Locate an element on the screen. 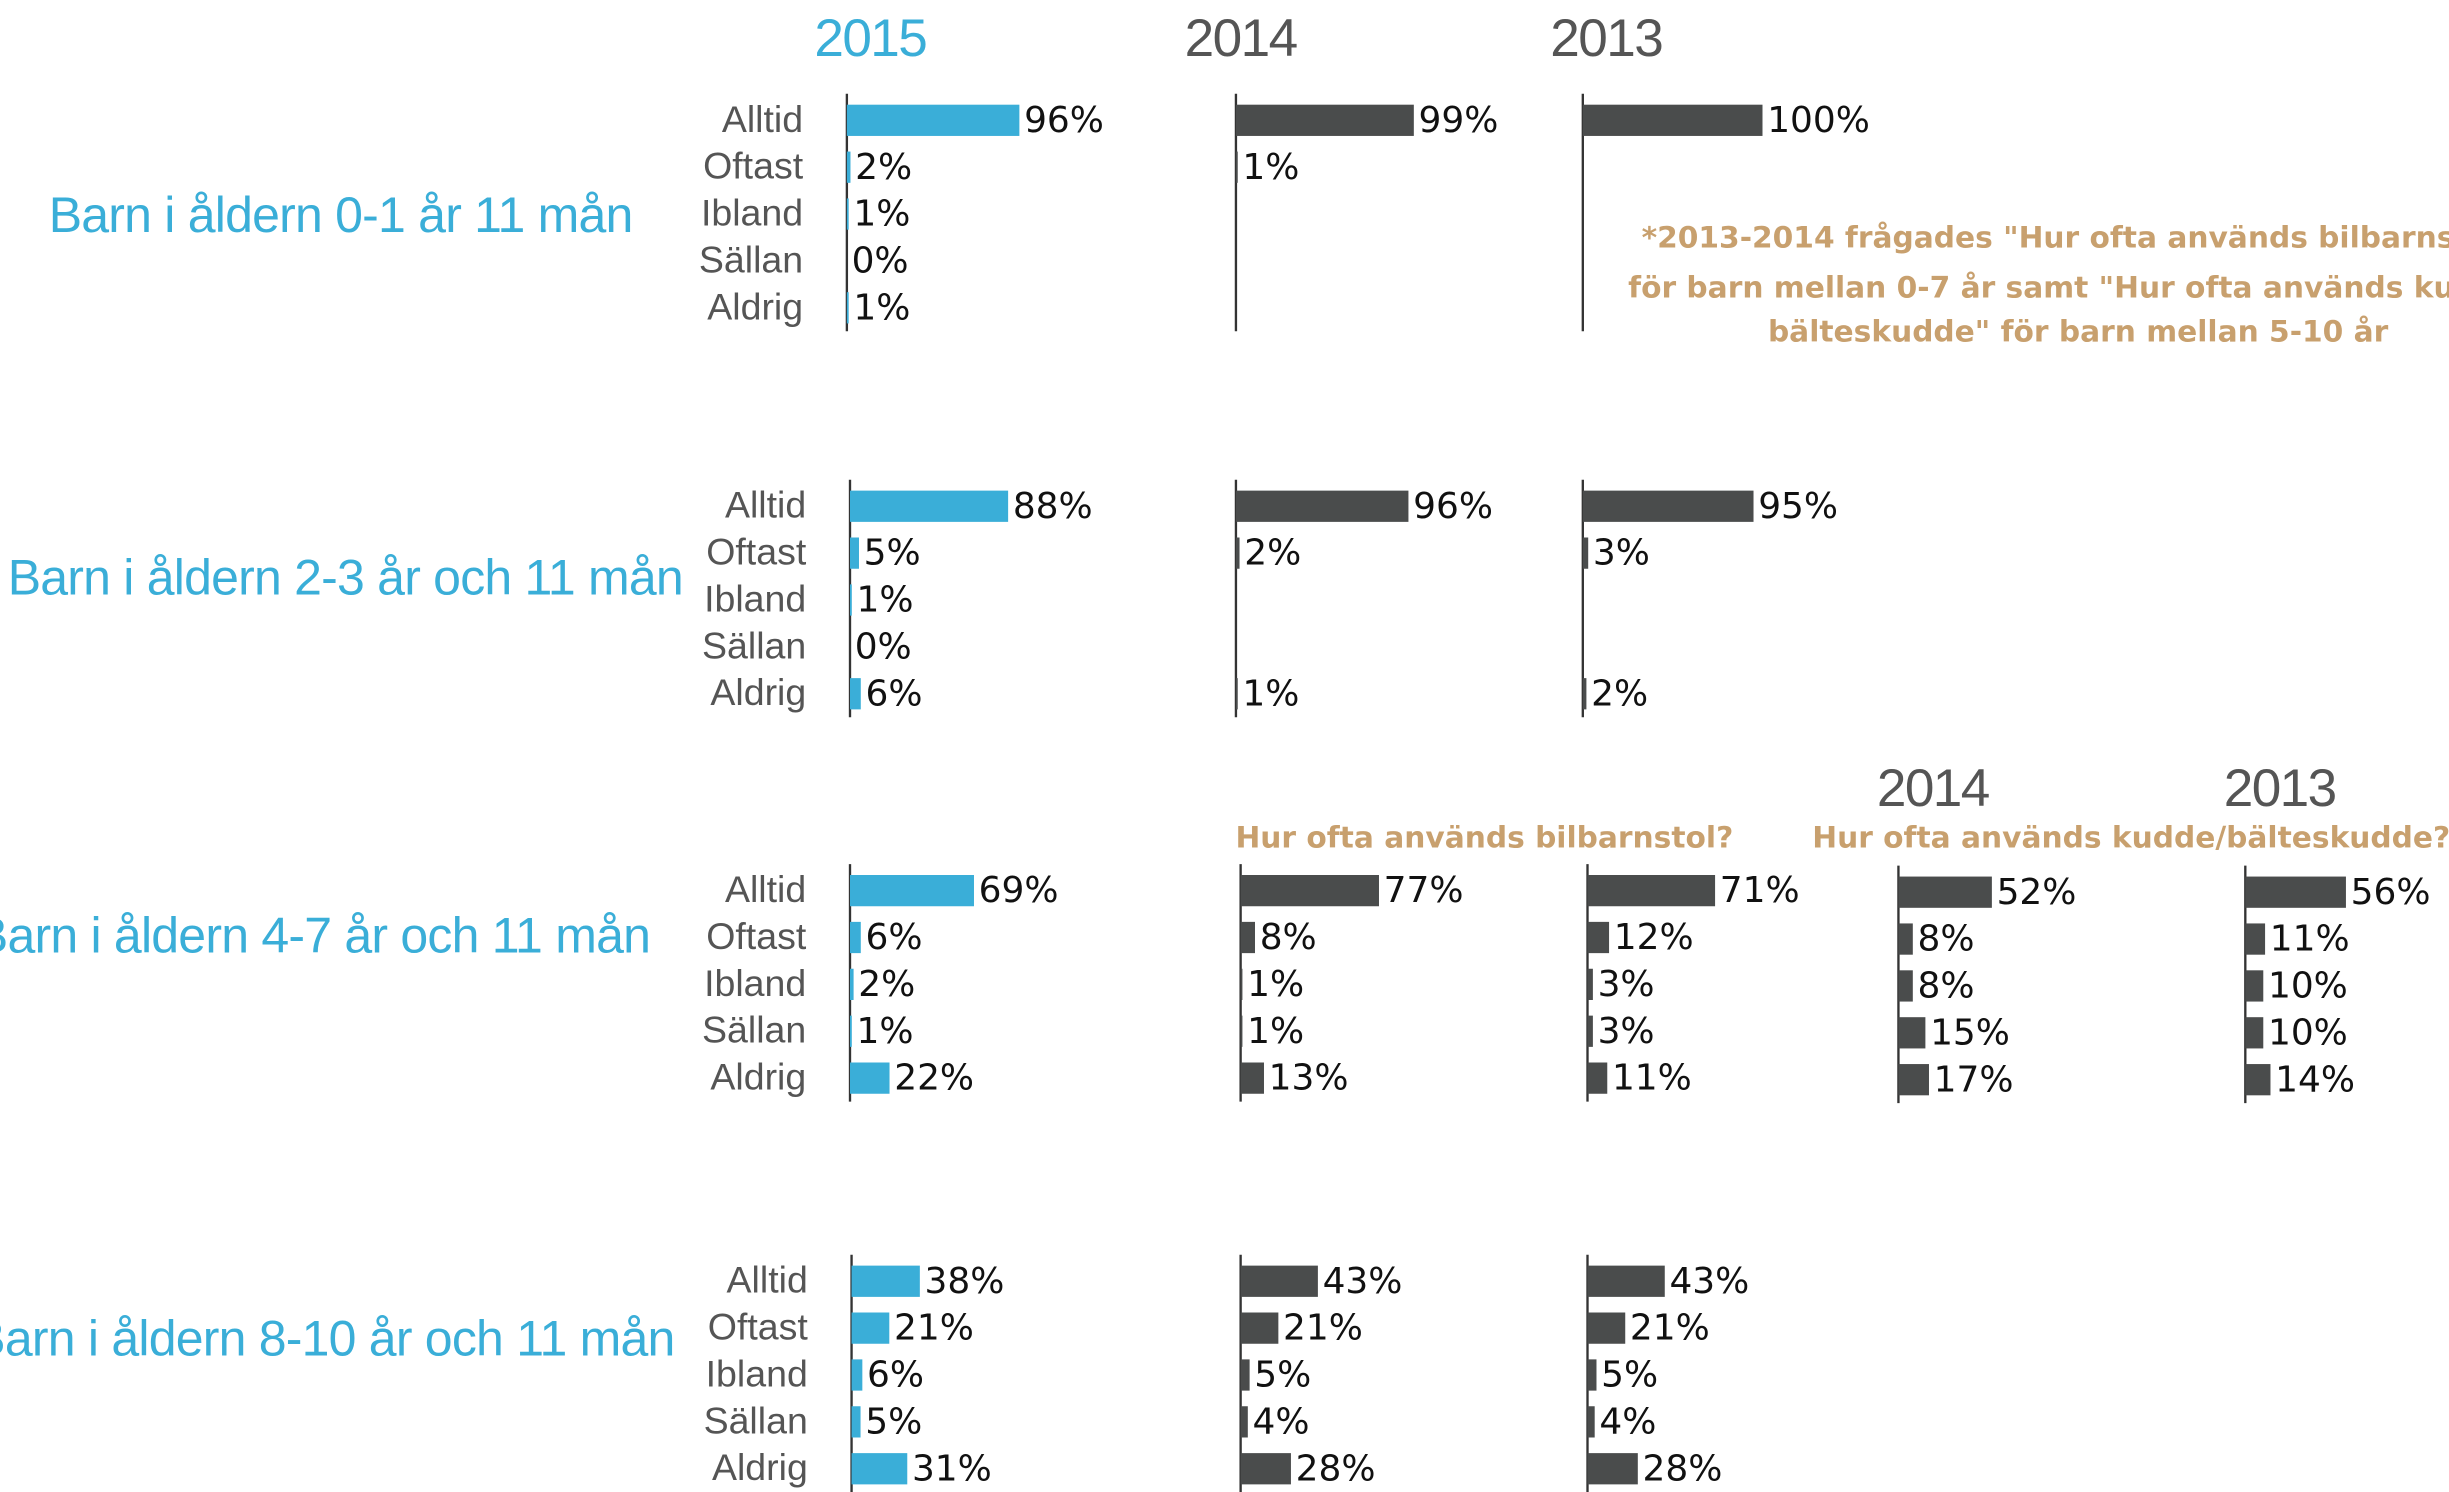 The image size is (2449, 1492). value-label: 88% is located at coordinates (1053, 506).